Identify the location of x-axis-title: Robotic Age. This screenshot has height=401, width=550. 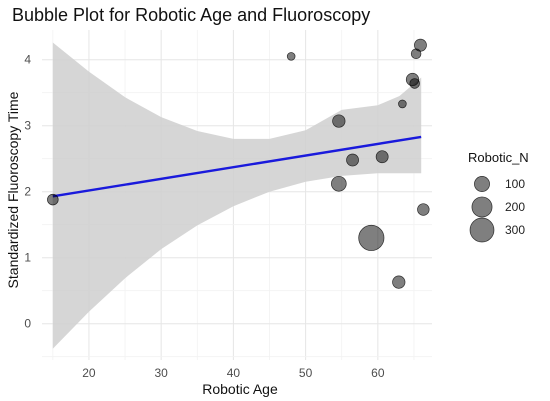
(240, 389).